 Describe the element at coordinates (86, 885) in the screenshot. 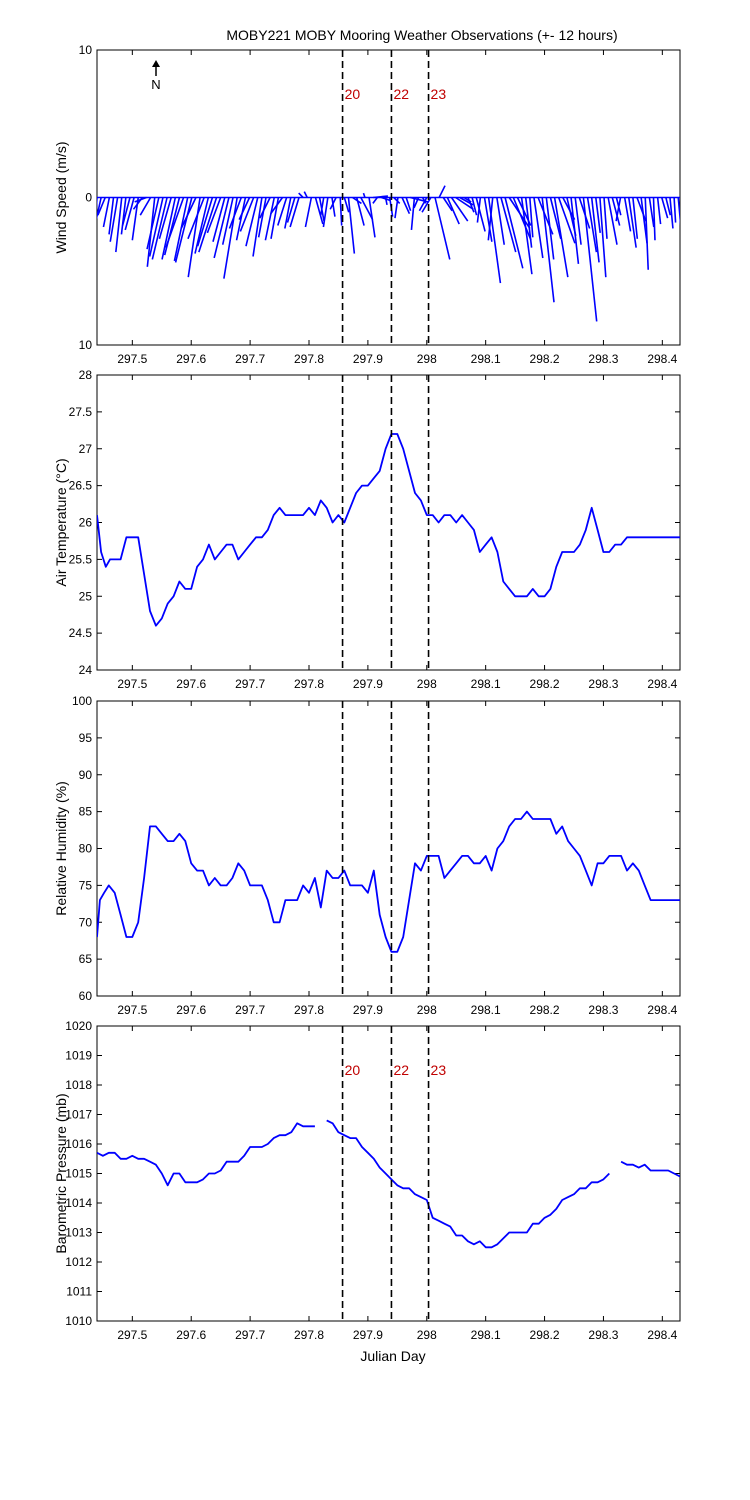

I see `y-tick-label: 75` at that location.